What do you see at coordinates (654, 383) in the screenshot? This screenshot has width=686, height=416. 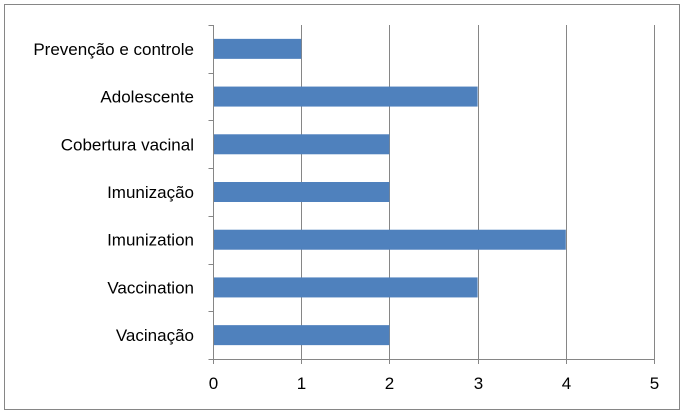 I see `x-tick-label: 5` at bounding box center [654, 383].